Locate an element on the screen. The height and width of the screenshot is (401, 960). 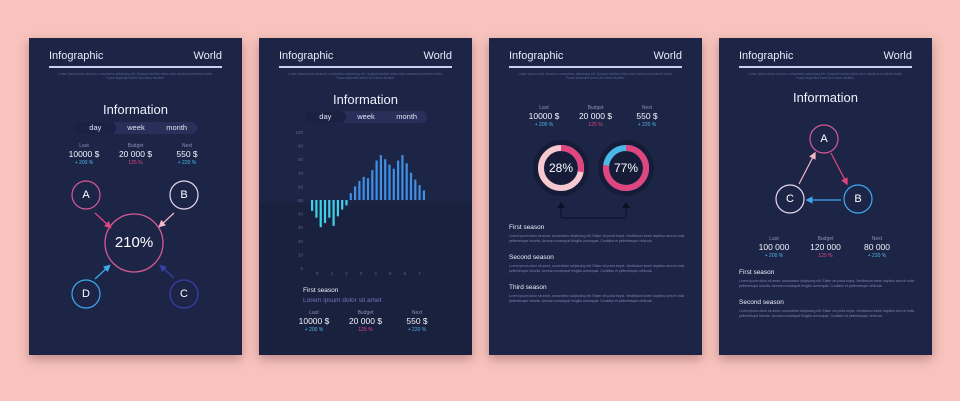
season-title: Third season is located at coordinates (528, 287).